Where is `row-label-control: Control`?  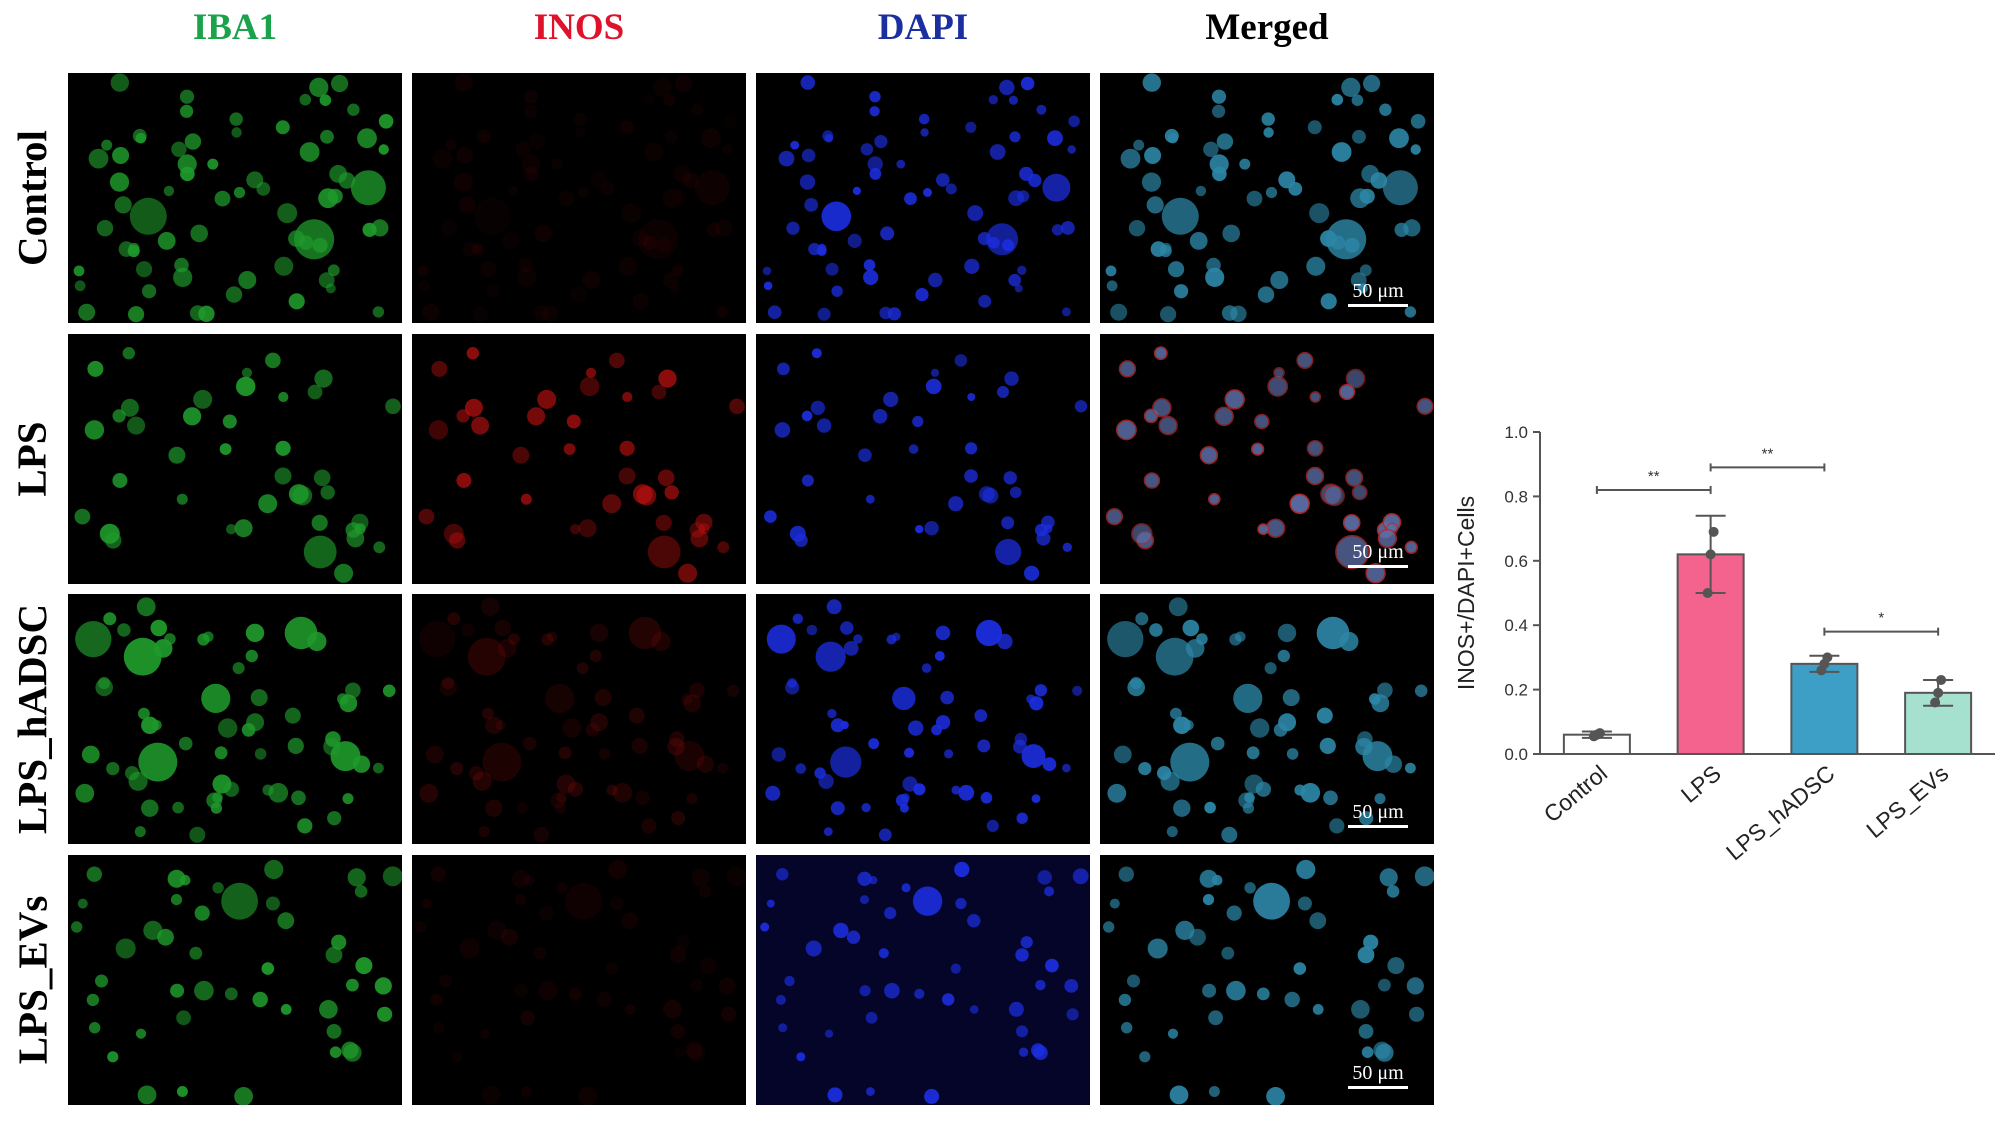 row-label-control: Control is located at coordinates (32, 198).